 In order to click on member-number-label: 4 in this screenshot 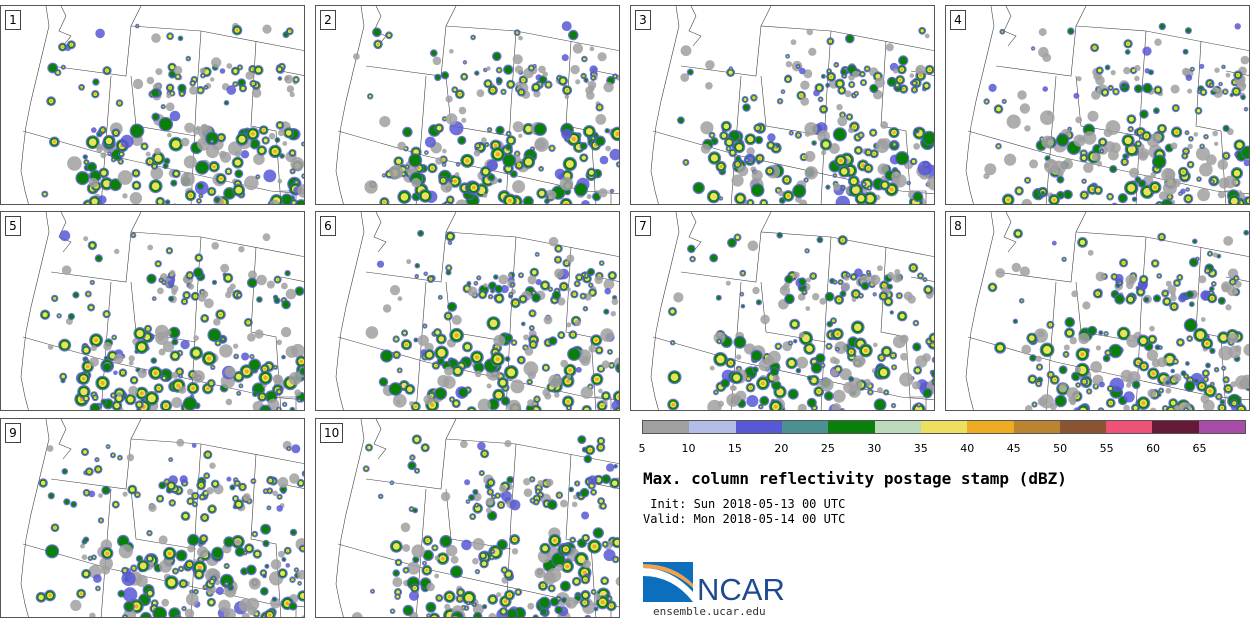, I will do `click(958, 20)`.